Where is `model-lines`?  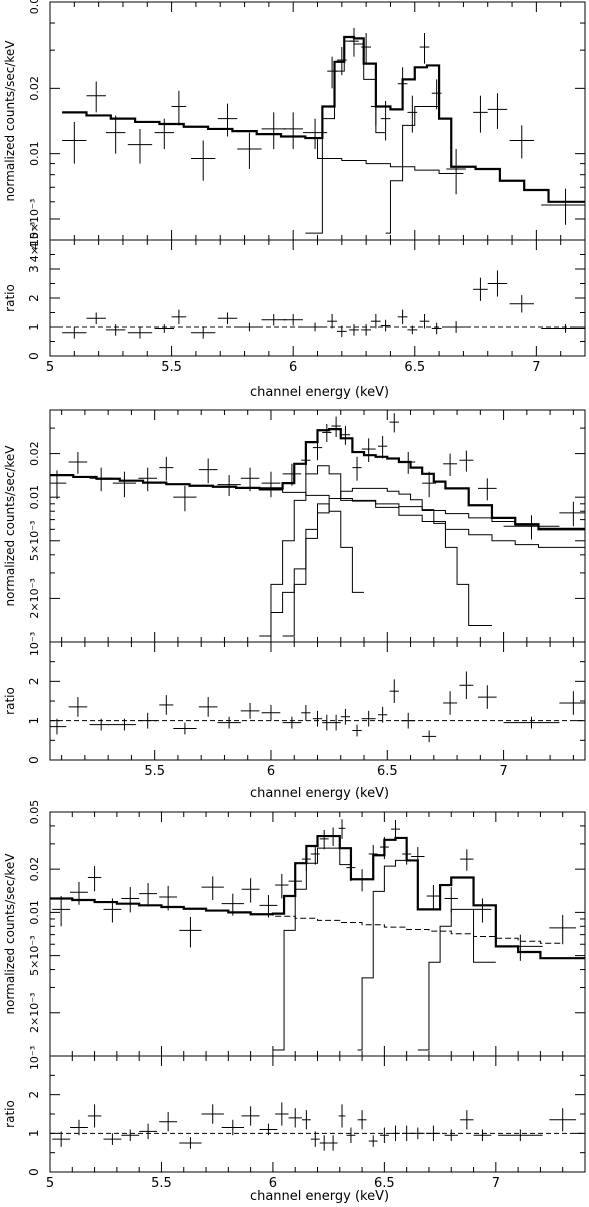 model-lines is located at coordinates (323, 134).